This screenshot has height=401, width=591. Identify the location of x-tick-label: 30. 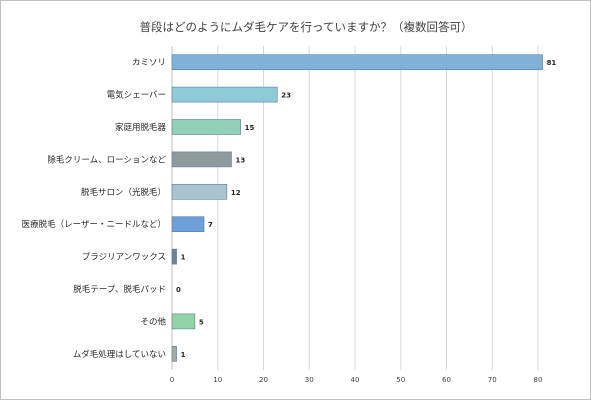
(309, 380).